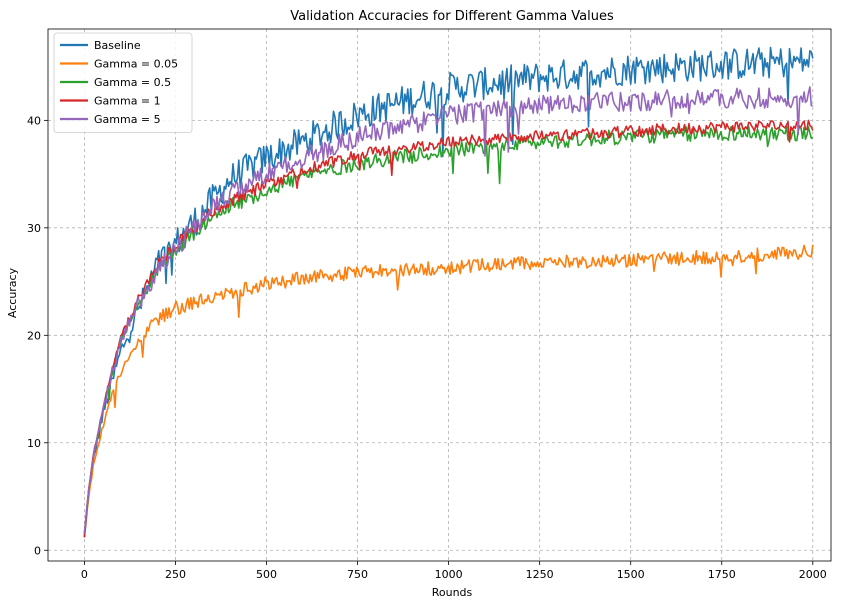 This screenshot has height=604, width=857. What do you see at coordinates (34, 443) in the screenshot?
I see `y-tick-label: 10` at bounding box center [34, 443].